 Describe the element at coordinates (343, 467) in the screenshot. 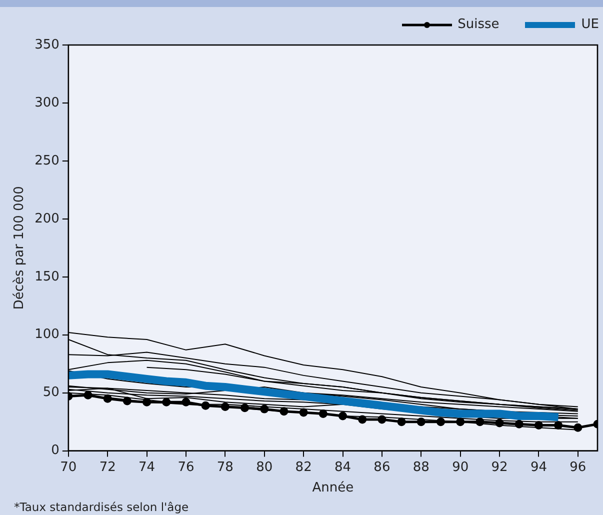

I see `x-tick-label: 84` at that location.